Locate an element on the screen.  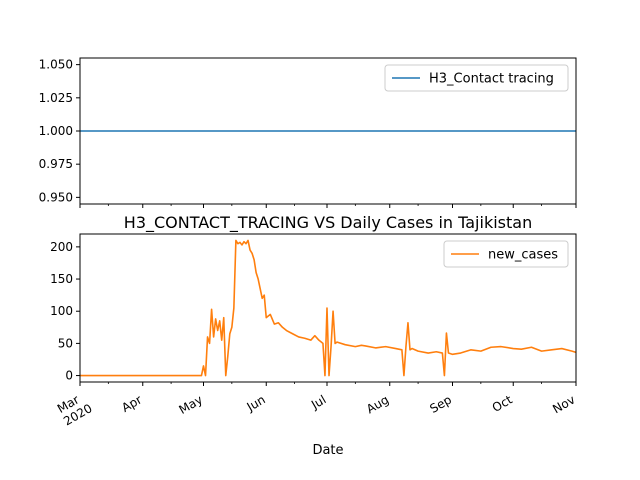
x-tick-label: Jul is located at coordinates (318, 402).